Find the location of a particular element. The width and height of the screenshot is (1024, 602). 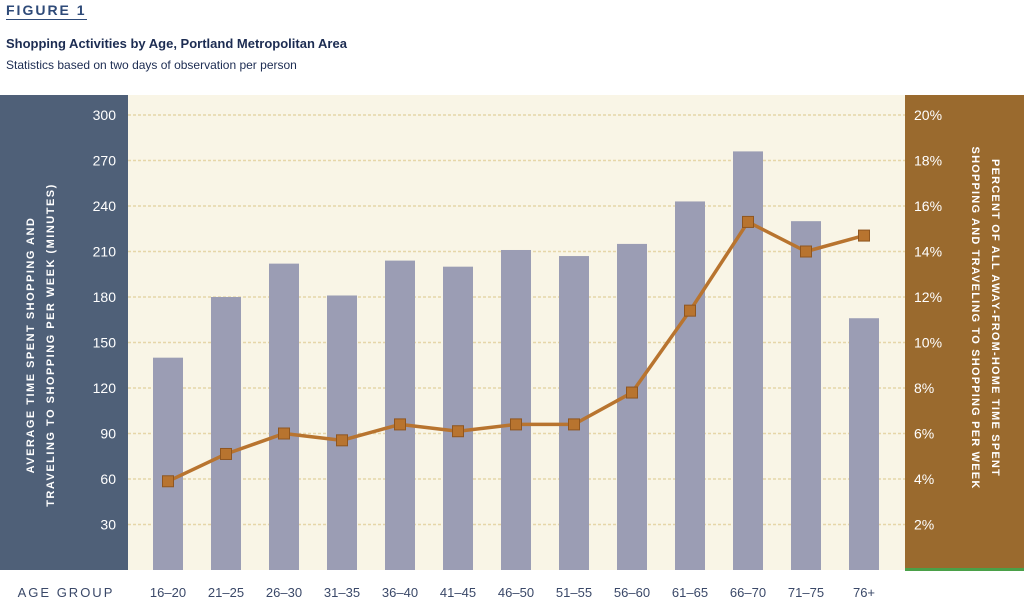

left-tick-label: 270 is located at coordinates (105, 161).